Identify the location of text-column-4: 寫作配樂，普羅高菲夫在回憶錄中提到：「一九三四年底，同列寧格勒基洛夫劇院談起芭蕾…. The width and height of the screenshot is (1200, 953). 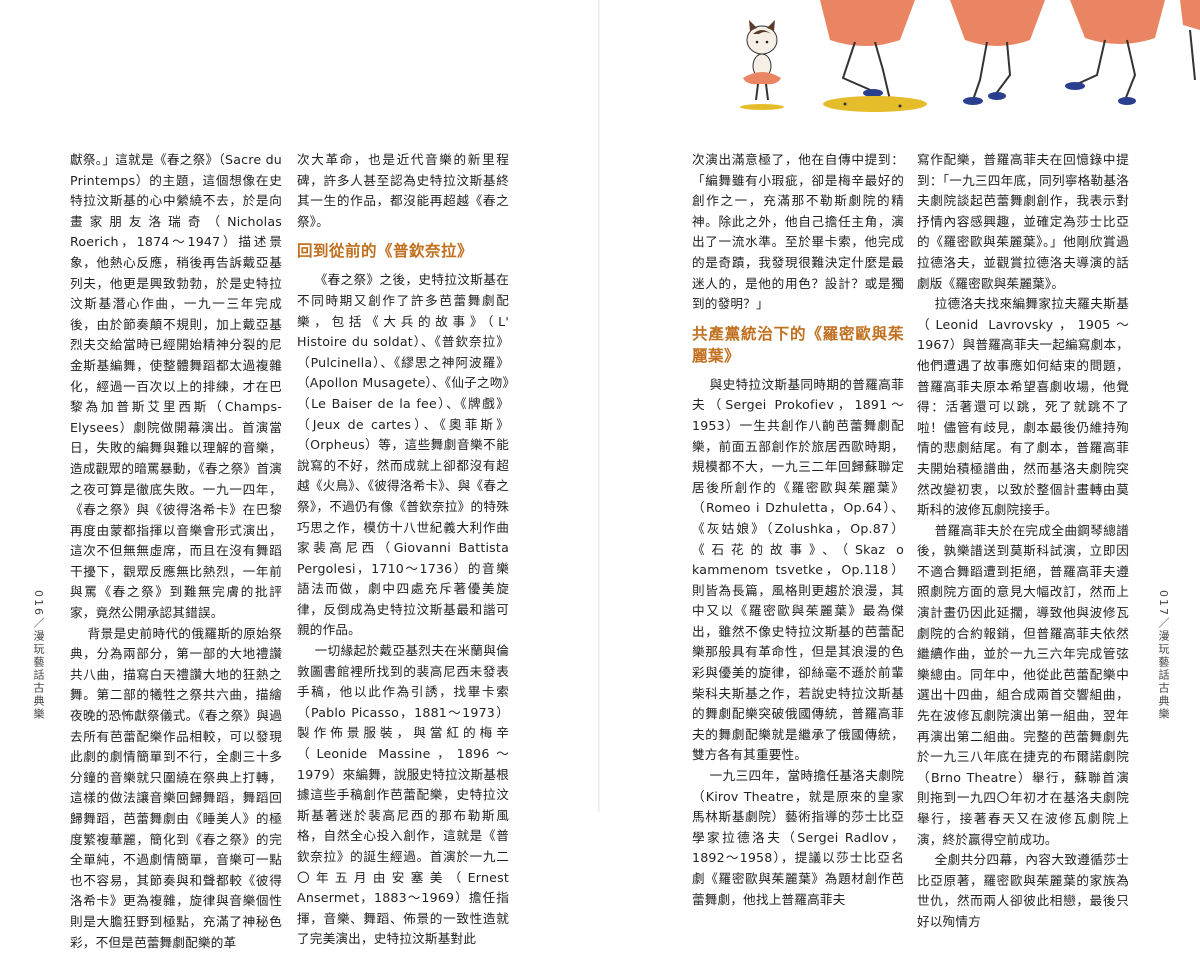
(1023, 541).